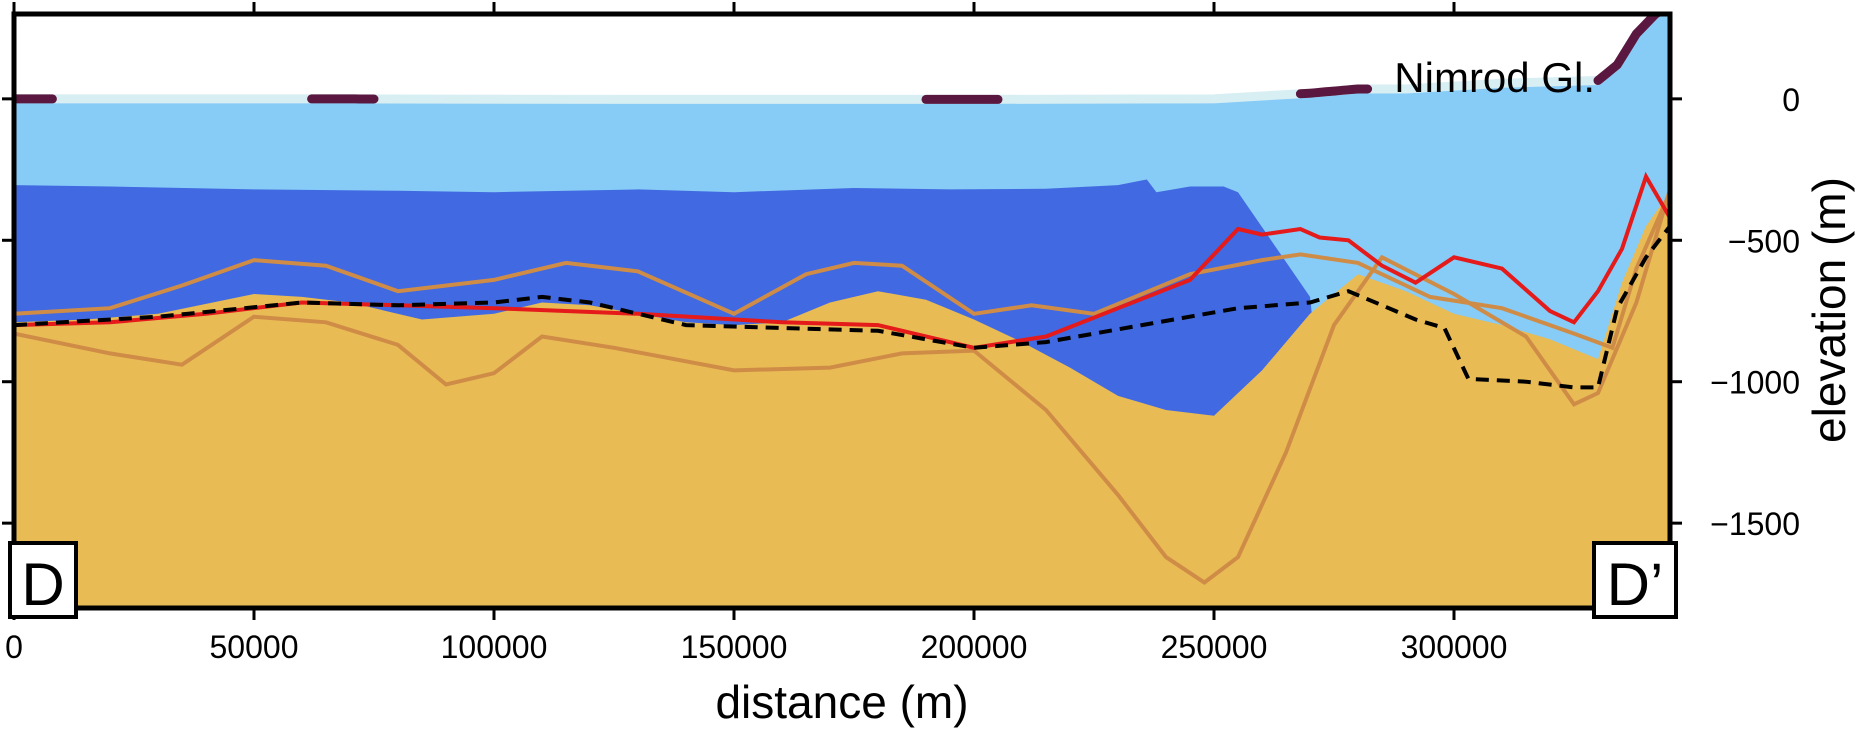  Describe the element at coordinates (734, 647) in the screenshot. I see `x-tick-label: 150000` at that location.